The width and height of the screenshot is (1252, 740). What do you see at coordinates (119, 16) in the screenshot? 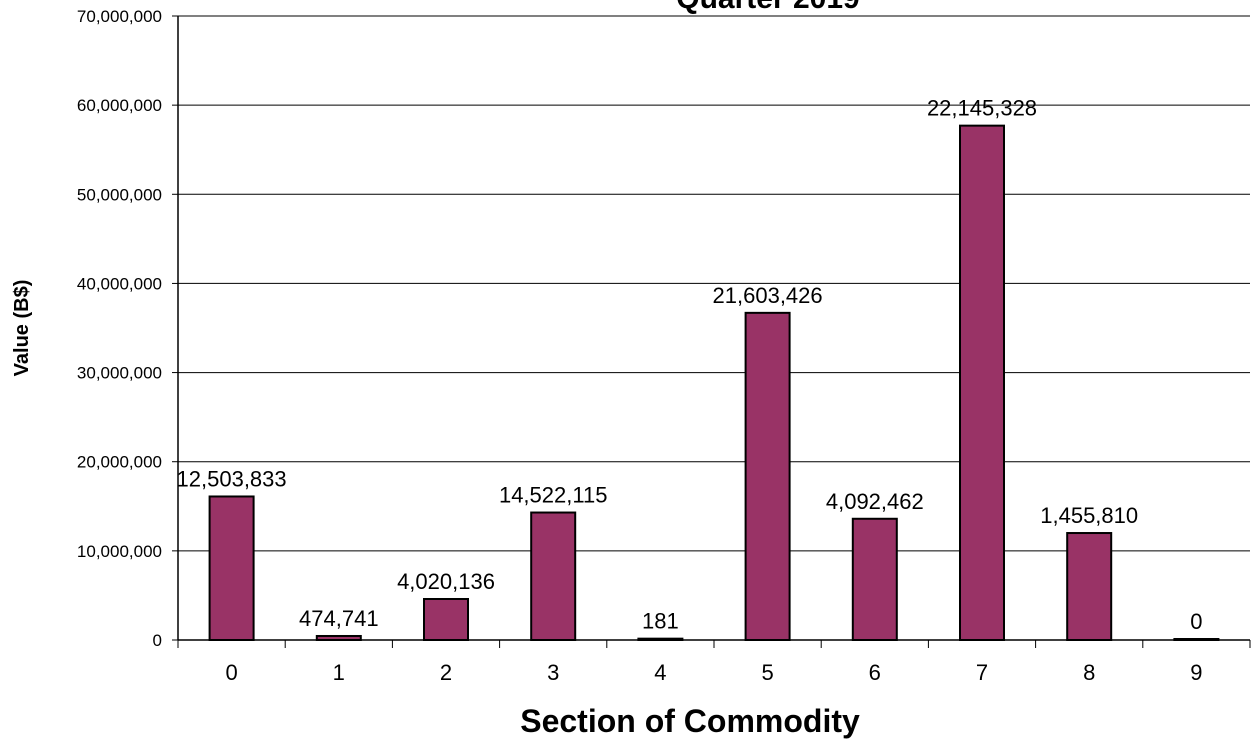
I see `y-tick-label: 70,000,000` at bounding box center [119, 16].